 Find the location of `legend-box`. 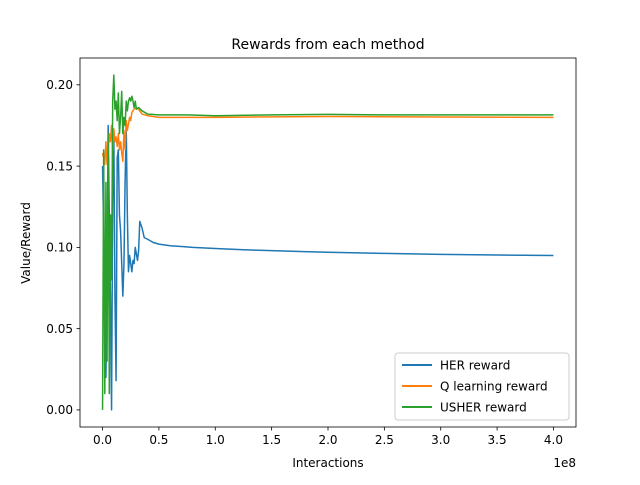

legend-box is located at coordinates (482, 386).